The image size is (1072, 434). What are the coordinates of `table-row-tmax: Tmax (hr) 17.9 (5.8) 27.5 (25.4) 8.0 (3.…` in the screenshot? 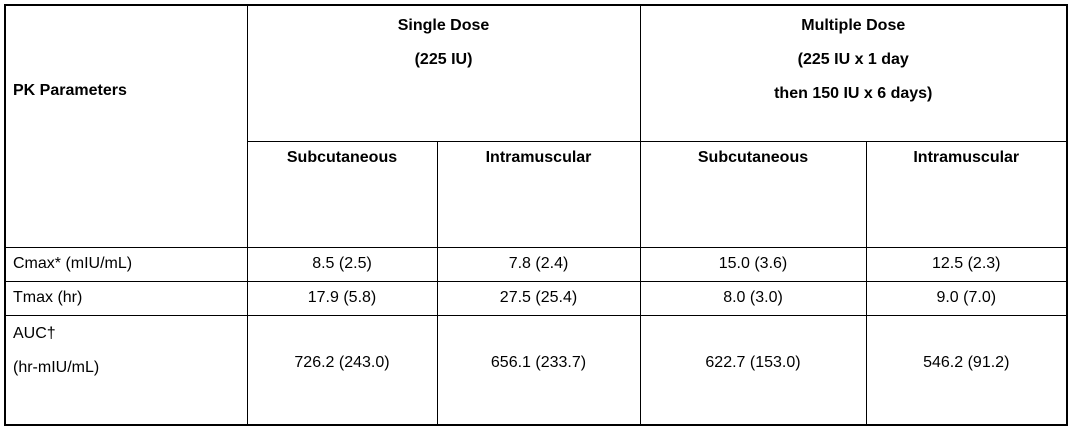 It's located at (536, 298).